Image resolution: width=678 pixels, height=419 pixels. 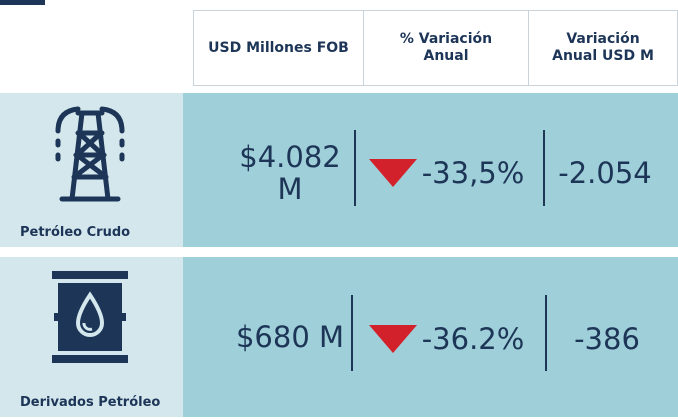 I want to click on row-icon-cell: Derivados Petróleo, so click(x=91, y=337).